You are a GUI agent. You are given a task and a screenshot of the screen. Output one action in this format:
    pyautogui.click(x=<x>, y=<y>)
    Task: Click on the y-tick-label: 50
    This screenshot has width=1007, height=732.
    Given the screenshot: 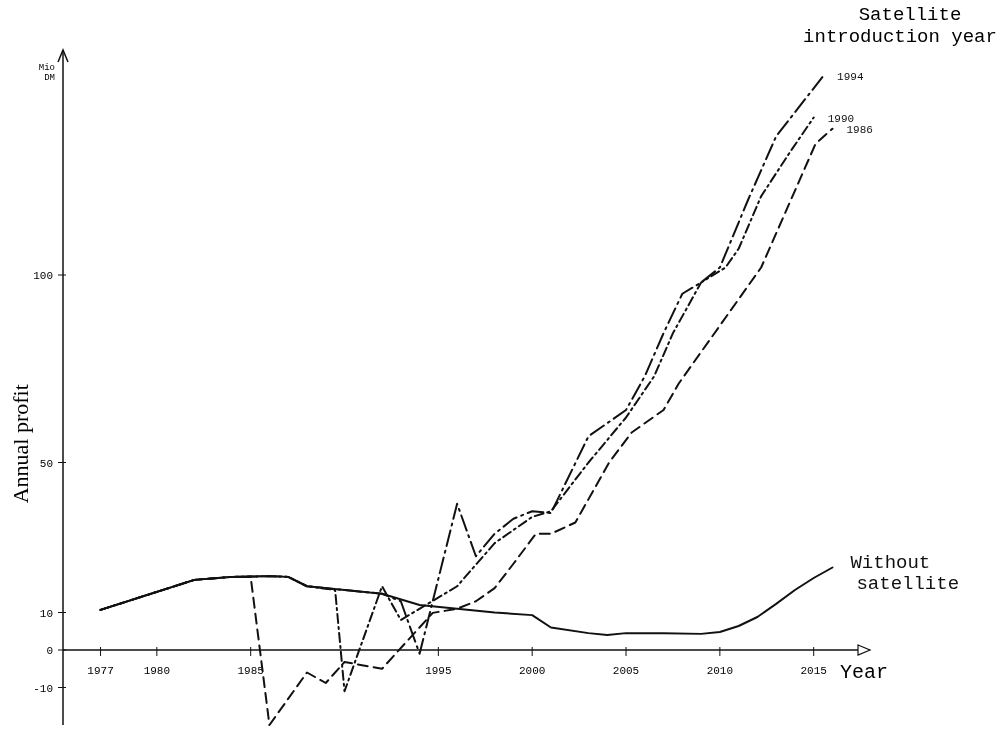 What is the action you would take?
    pyautogui.click(x=46, y=463)
    